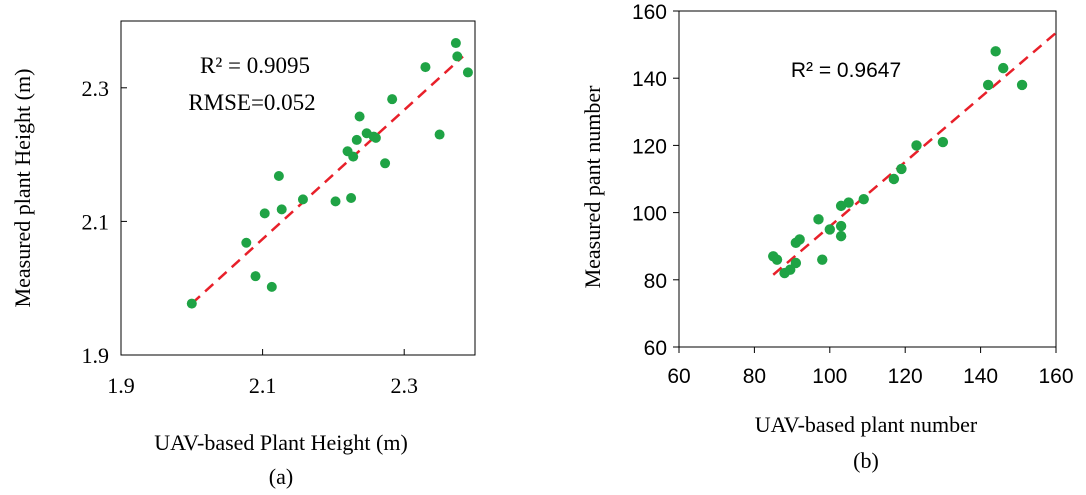  What do you see at coordinates (829, 376) in the screenshot?
I see `x-tick-label: 100` at bounding box center [829, 376].